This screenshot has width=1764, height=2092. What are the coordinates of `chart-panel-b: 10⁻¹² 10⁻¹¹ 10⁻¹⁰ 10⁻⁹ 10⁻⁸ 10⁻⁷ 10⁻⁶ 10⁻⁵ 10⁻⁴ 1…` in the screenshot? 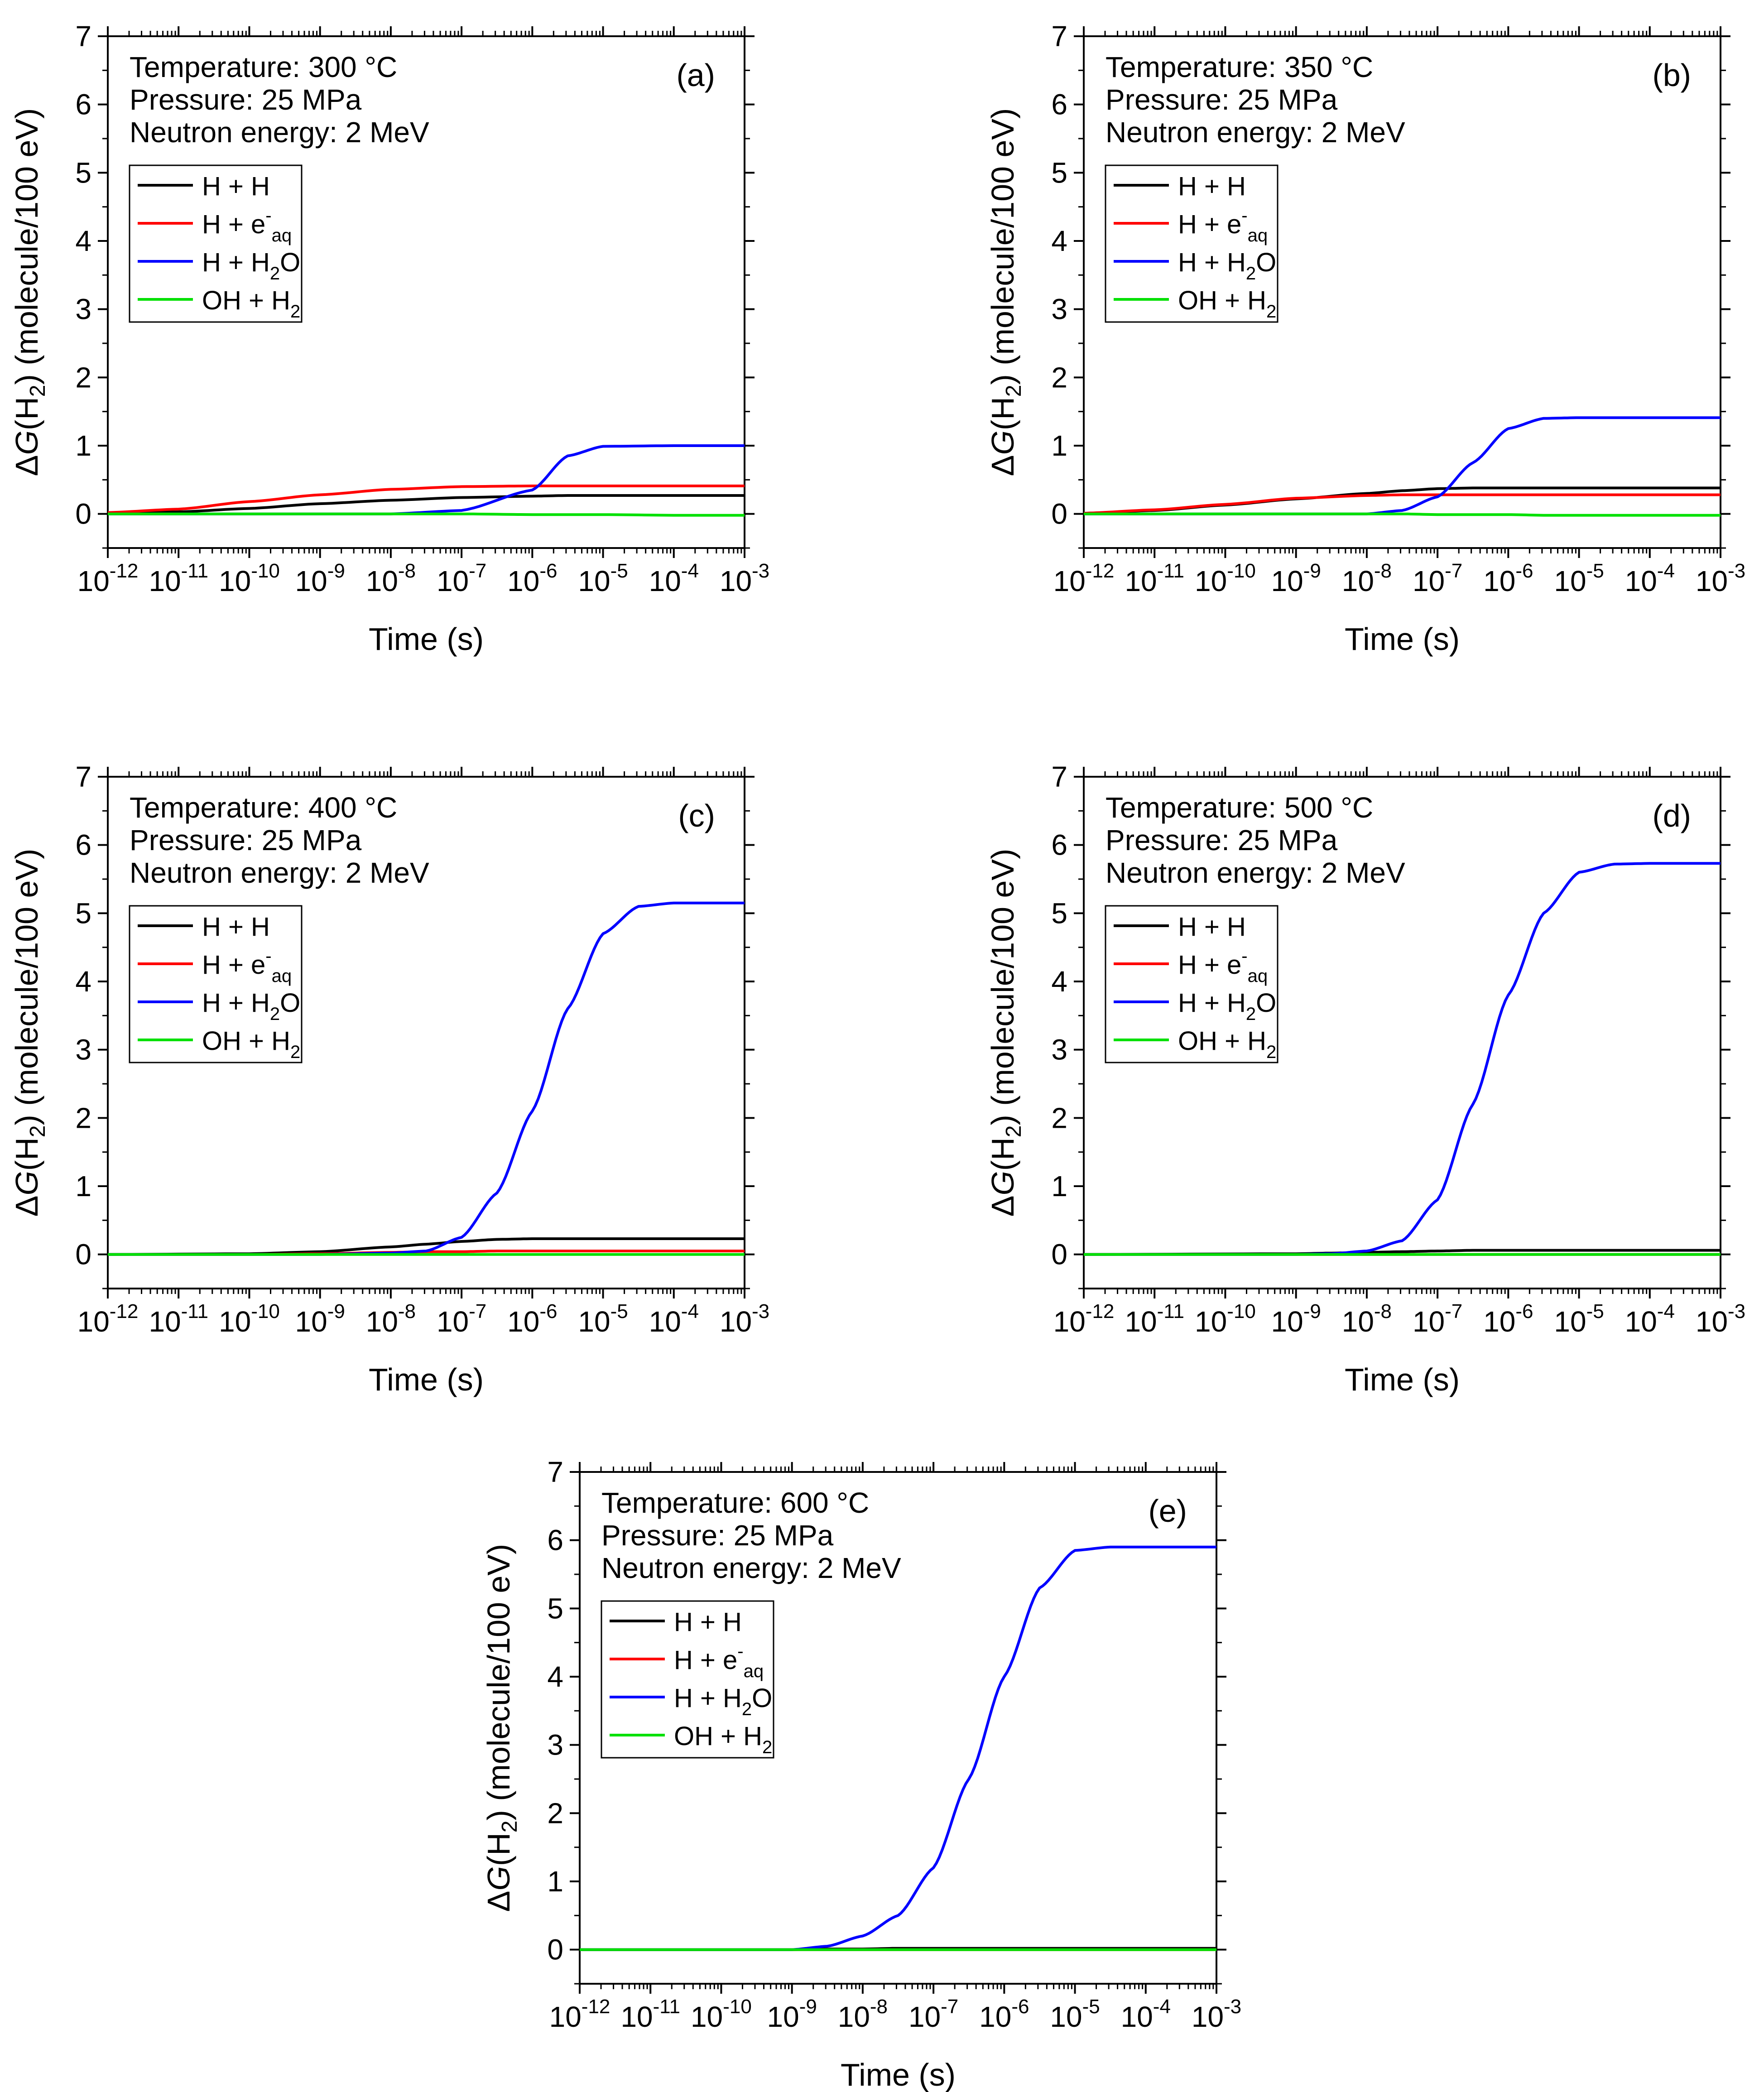 It's located at (1365, 339).